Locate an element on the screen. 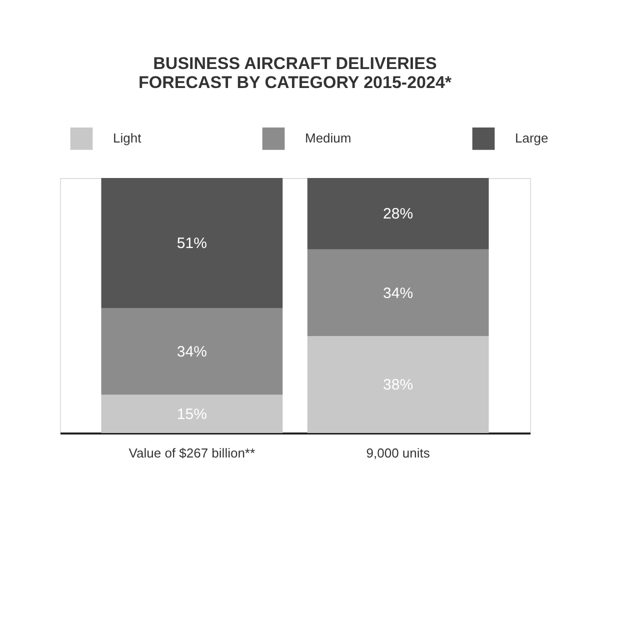  text: BUSINESS AIRCRAFT DELIVERIES is located at coordinates (295, 63).